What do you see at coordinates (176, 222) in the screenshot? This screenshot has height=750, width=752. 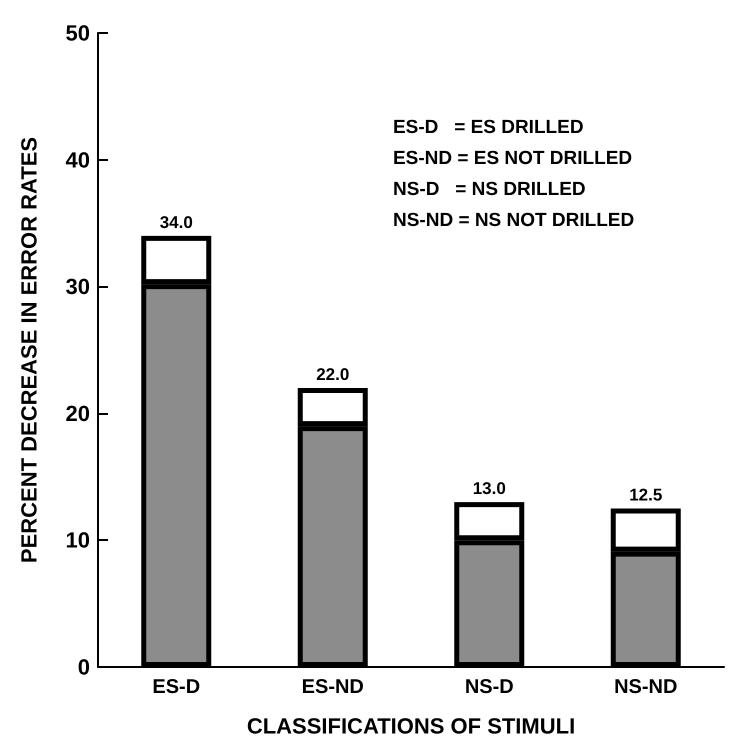 I see `total-label: 34.0` at bounding box center [176, 222].